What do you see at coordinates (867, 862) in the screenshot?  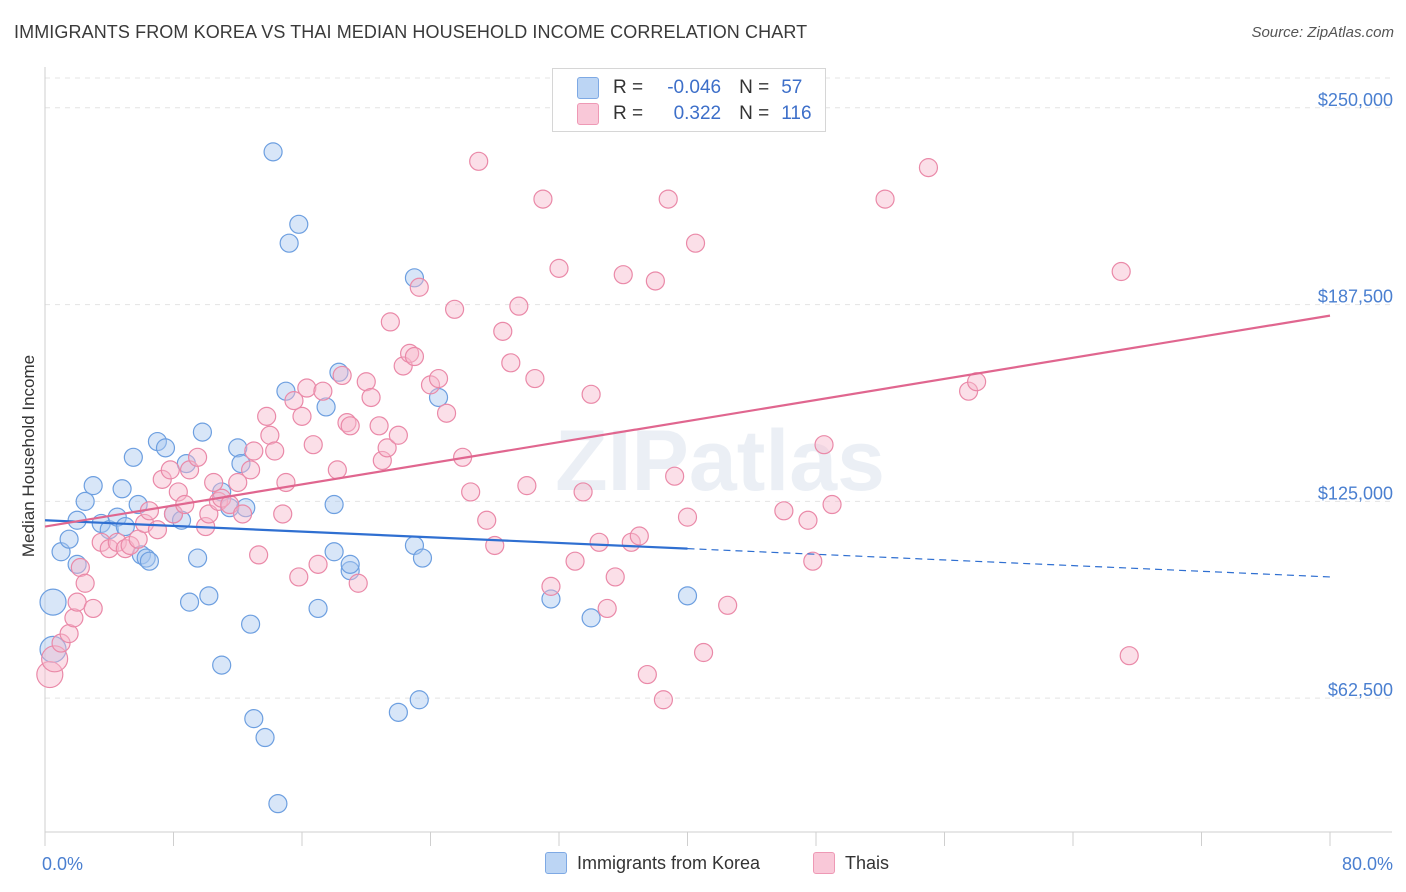 I see `legend-label-thai: Thais` at bounding box center [867, 862].